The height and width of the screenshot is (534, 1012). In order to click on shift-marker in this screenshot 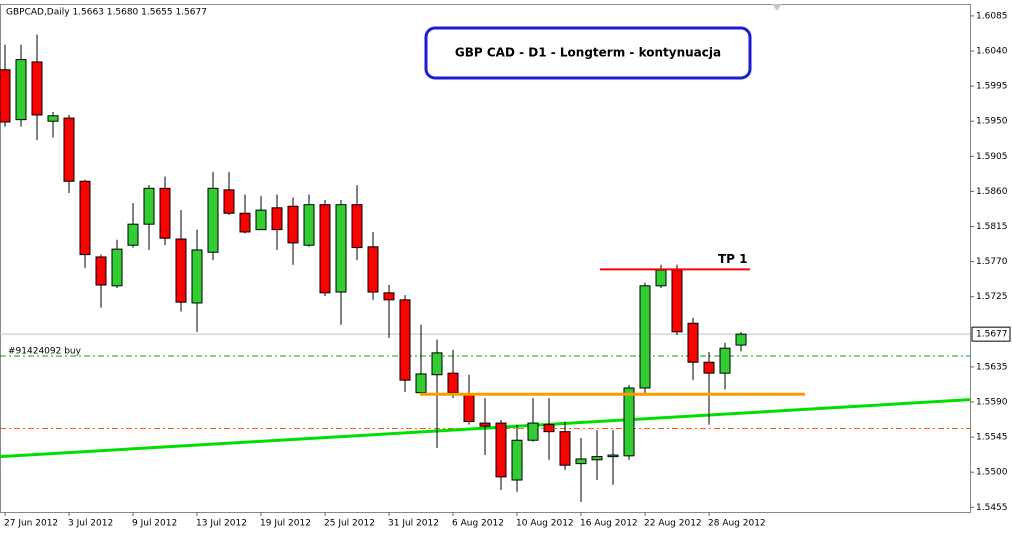, I will do `click(777, 7)`.